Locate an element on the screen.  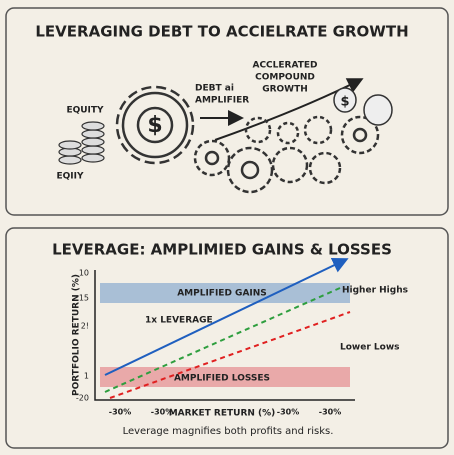
coins is located at coordinates (81, 143).